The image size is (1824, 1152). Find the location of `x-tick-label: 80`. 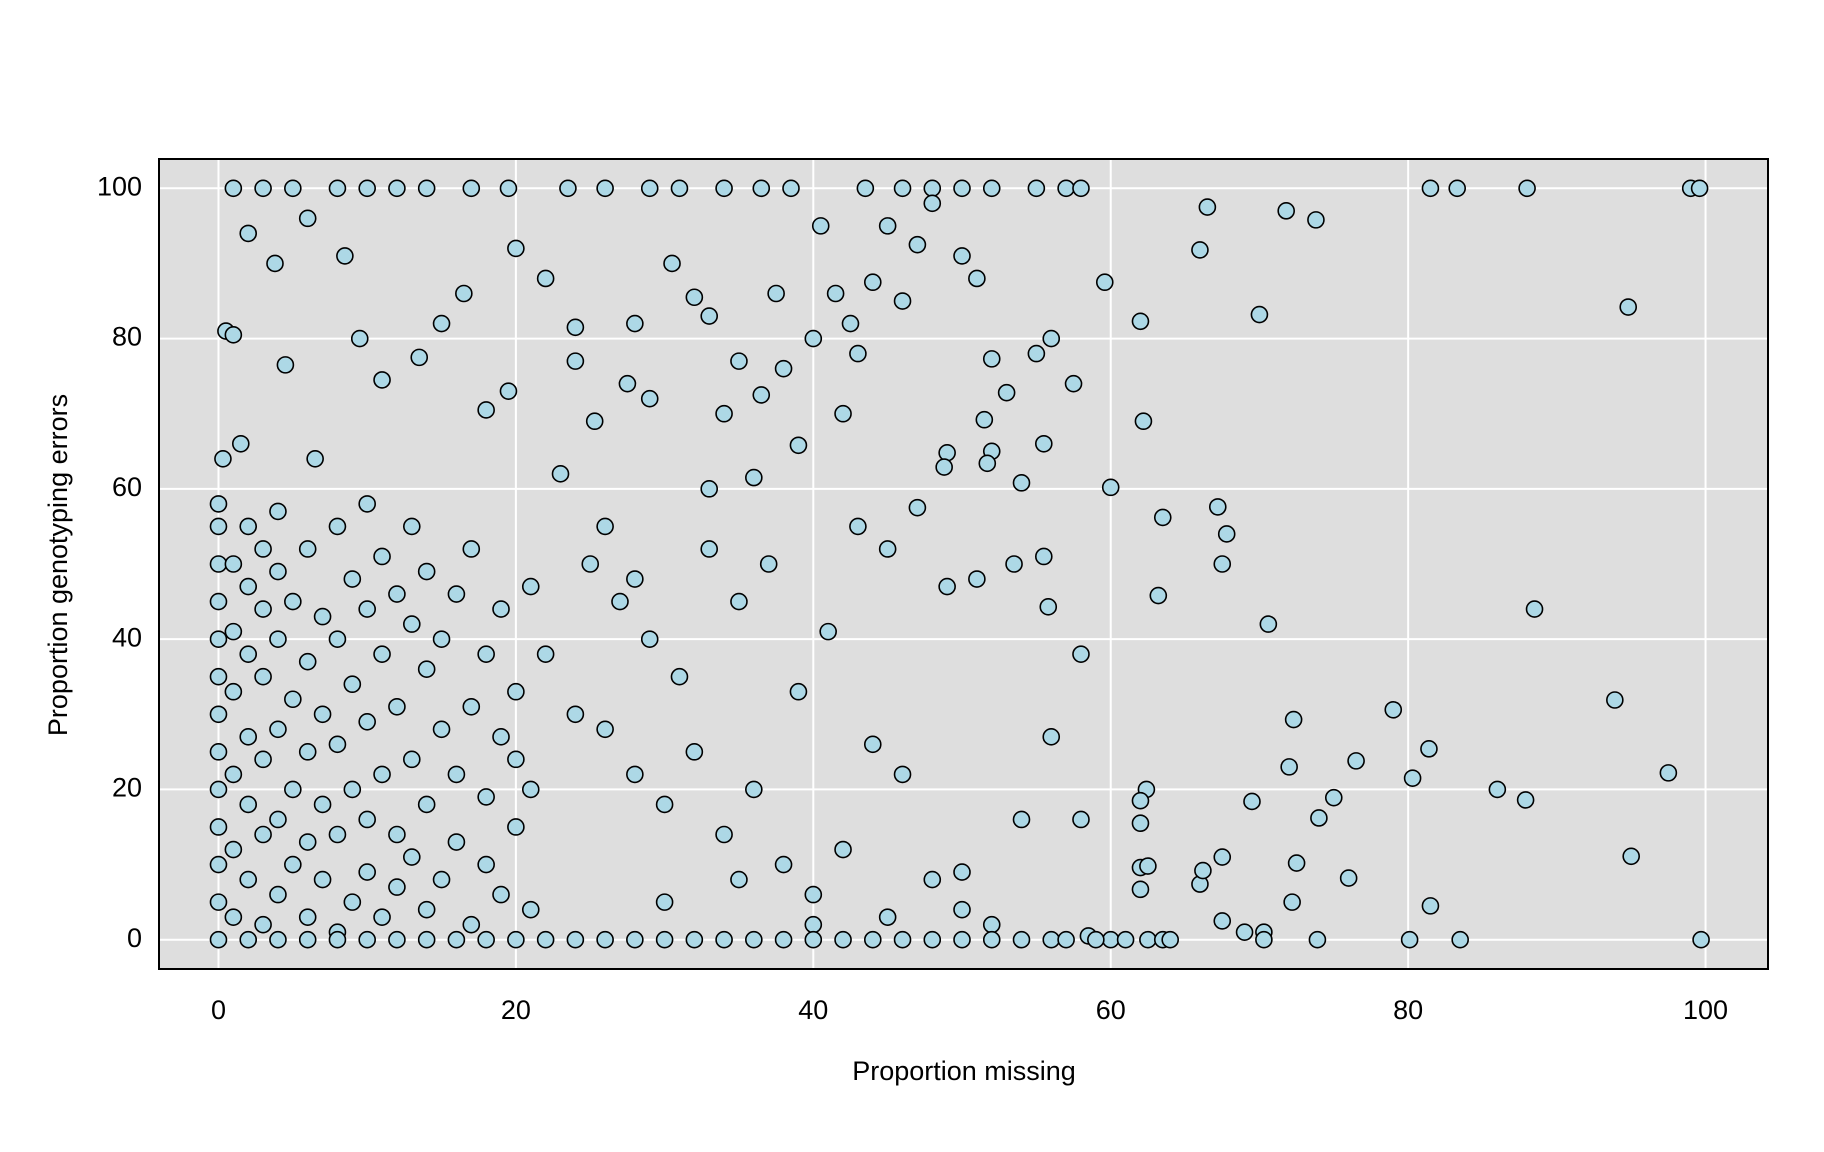

x-tick-label: 80 is located at coordinates (1408, 1010).